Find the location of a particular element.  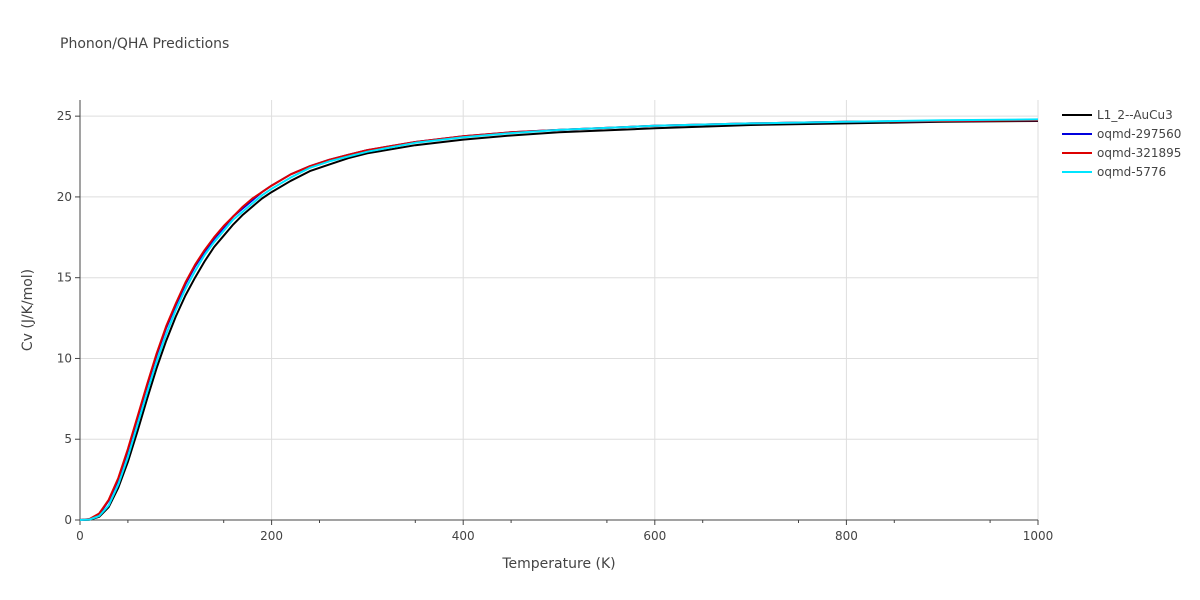

x-tick-label: 0 is located at coordinates (80, 536).